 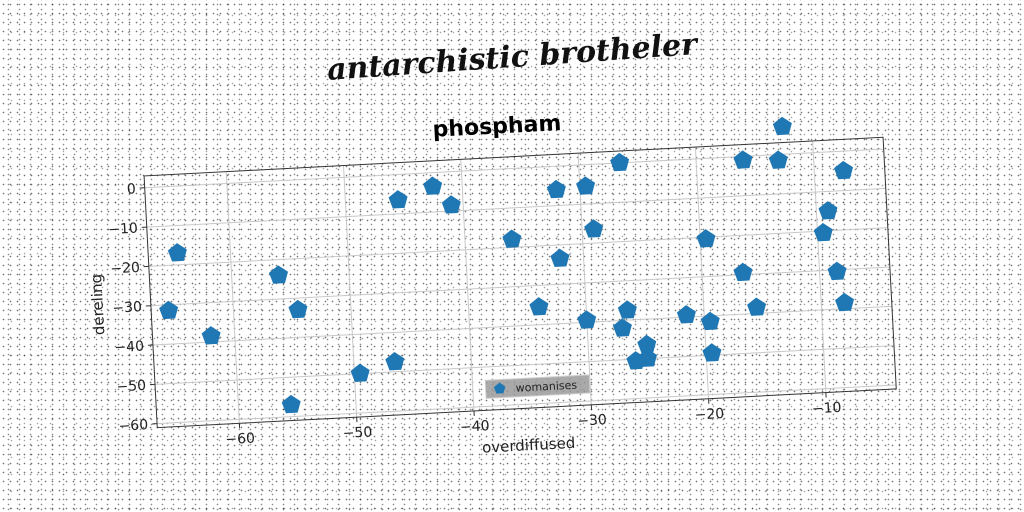 What do you see at coordinates (131, 189) in the screenshot?
I see `y-tick-label: 0` at bounding box center [131, 189].